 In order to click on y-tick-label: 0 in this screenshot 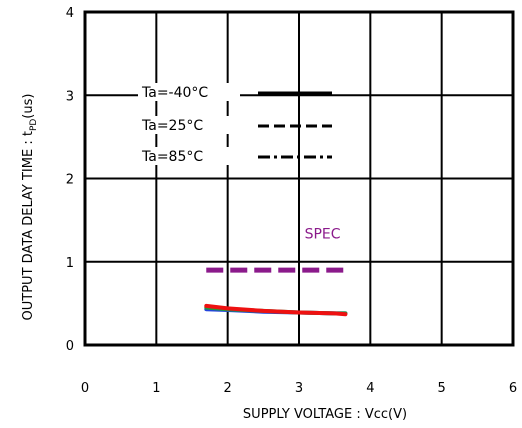, I will do `click(70, 346)`.